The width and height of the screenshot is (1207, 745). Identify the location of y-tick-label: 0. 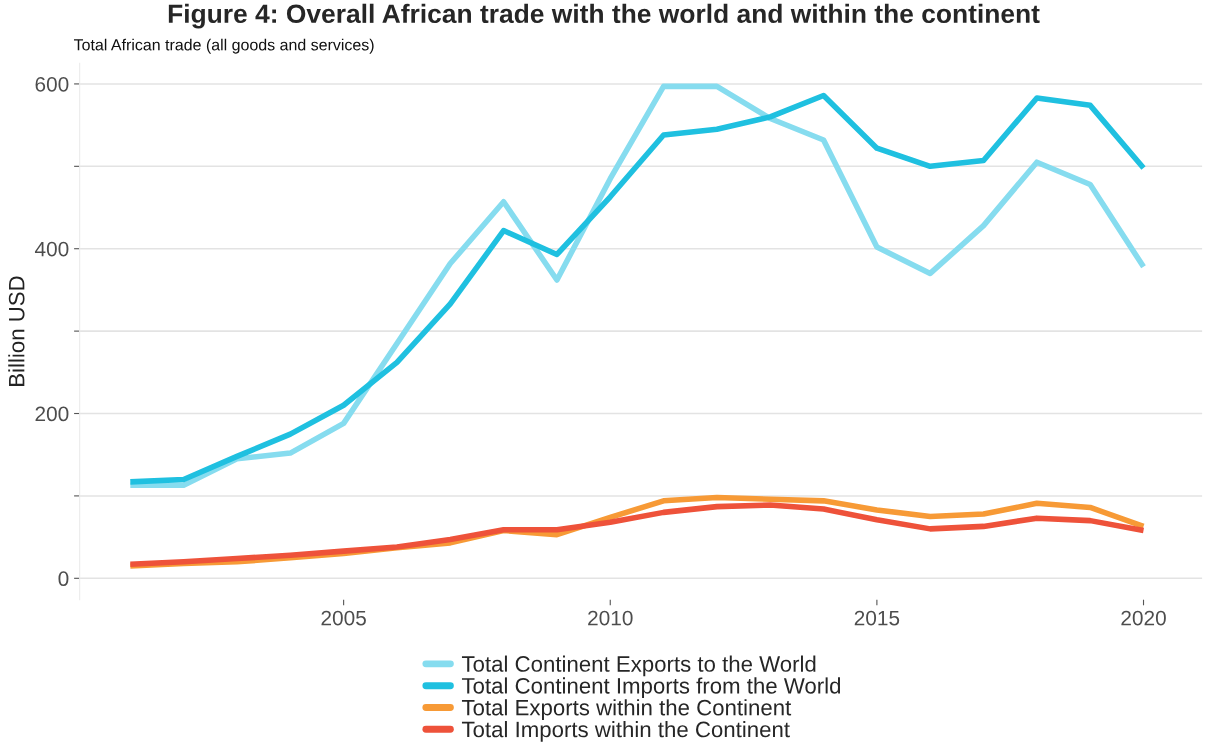
(63, 579).